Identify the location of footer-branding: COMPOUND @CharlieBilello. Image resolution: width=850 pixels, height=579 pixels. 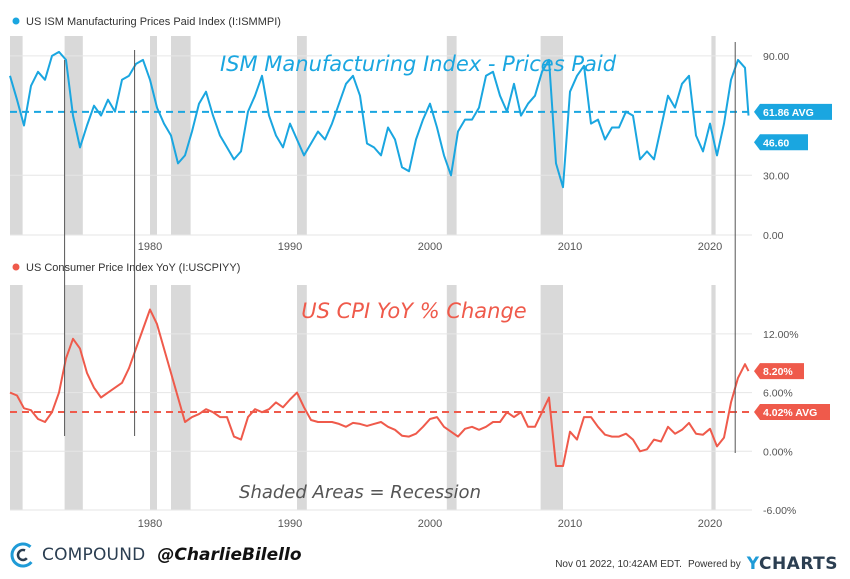
(156, 555).